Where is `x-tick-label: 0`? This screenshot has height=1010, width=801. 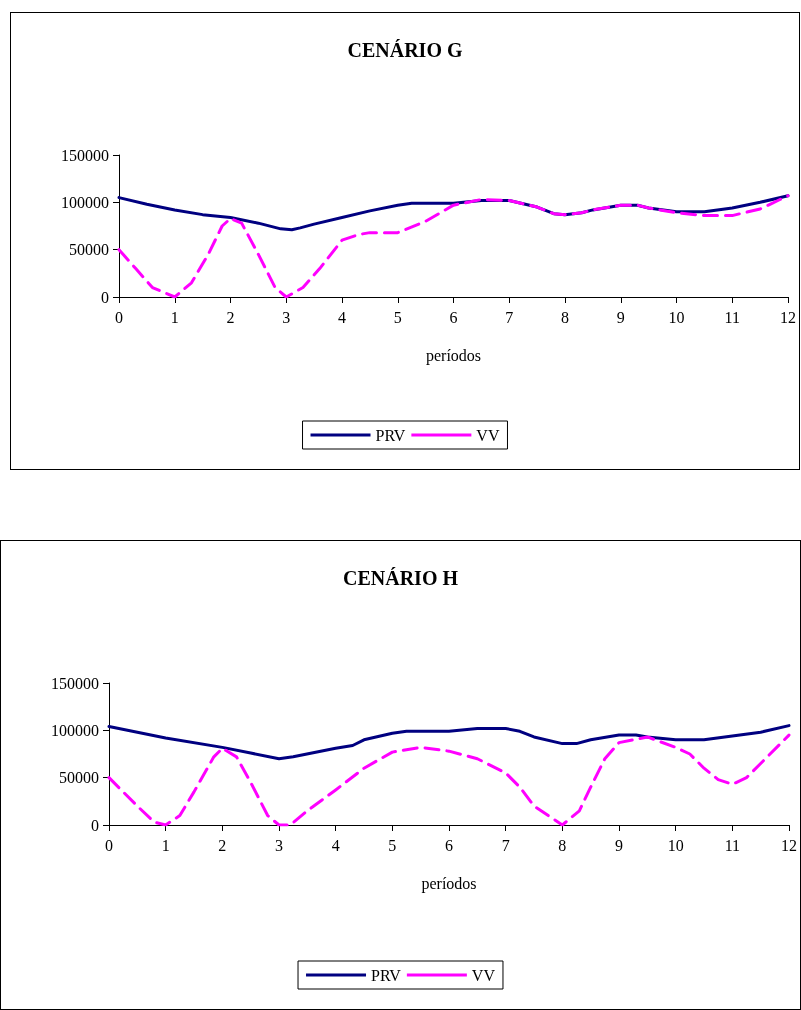 x-tick-label: 0 is located at coordinates (119, 317).